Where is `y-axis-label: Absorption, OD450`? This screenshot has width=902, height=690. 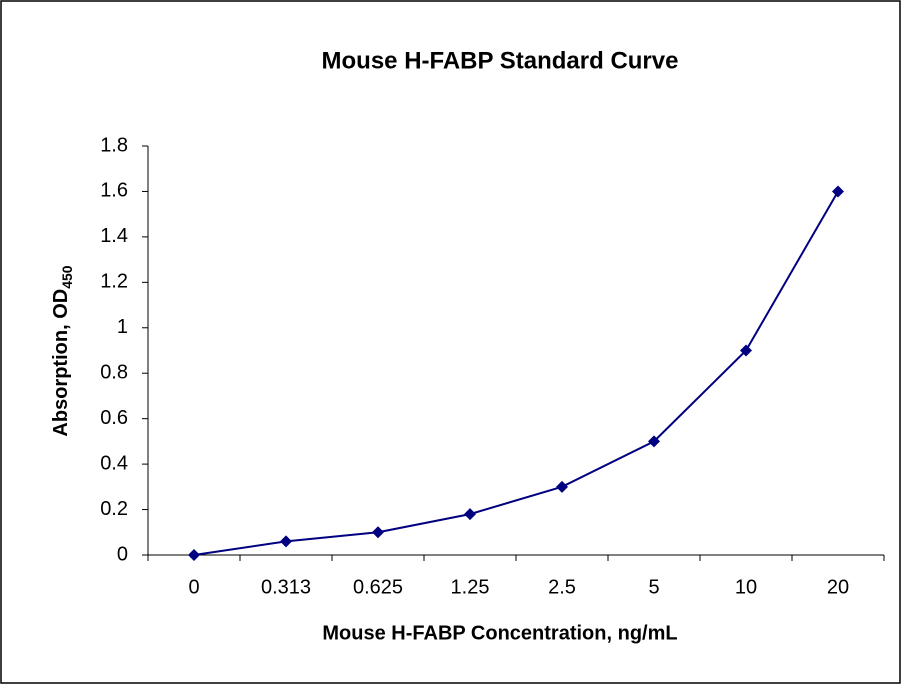 y-axis-label: Absorption, OD450 is located at coordinates (62, 350).